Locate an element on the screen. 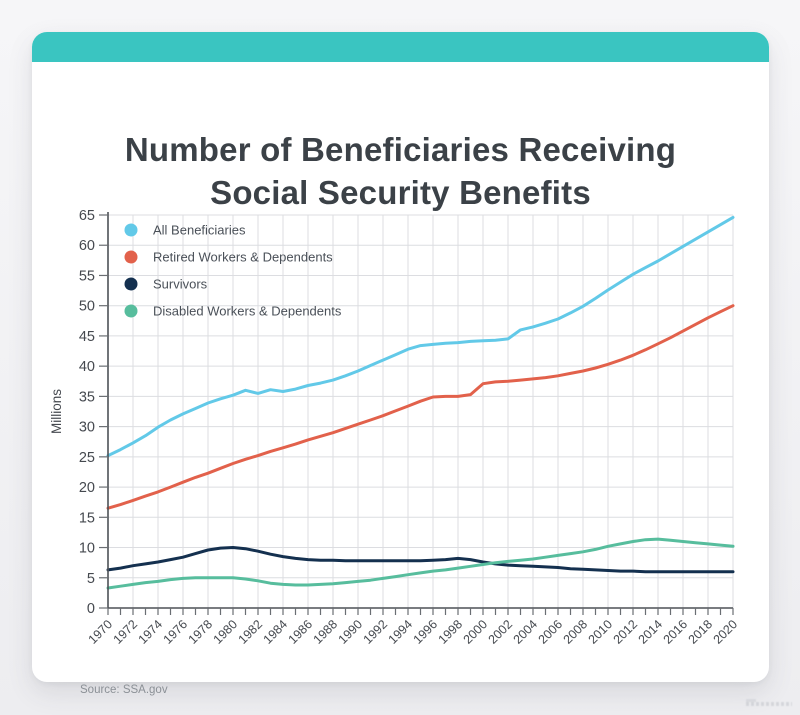  watermark is located at coordinates (769, 703).